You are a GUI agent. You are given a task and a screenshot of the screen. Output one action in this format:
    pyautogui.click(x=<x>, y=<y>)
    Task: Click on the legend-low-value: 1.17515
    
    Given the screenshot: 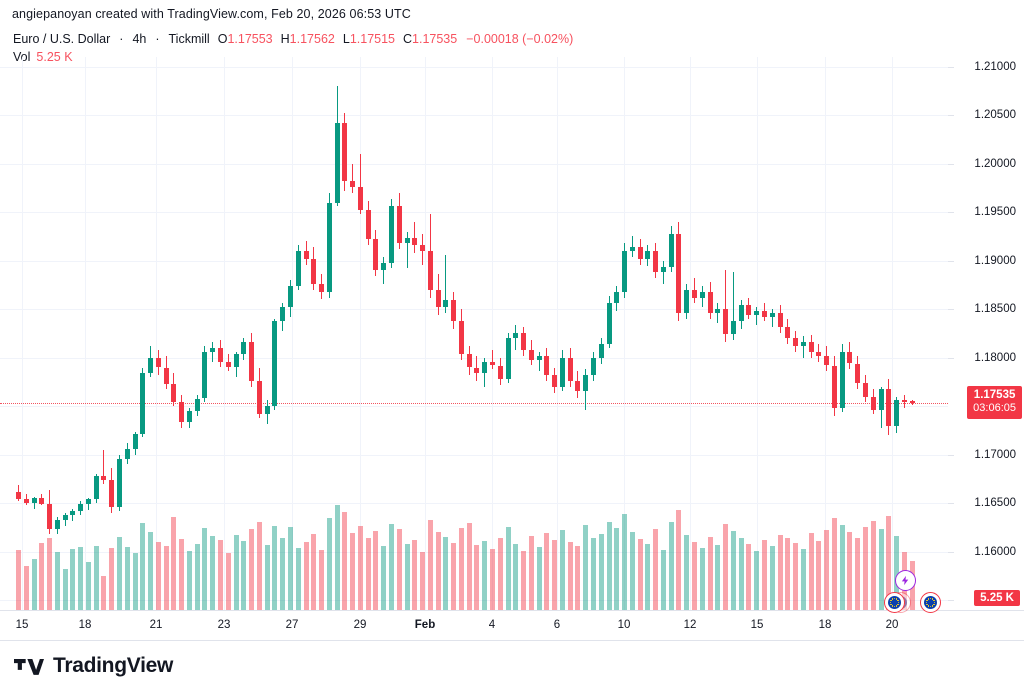 What is the action you would take?
    pyautogui.click(x=372, y=39)
    